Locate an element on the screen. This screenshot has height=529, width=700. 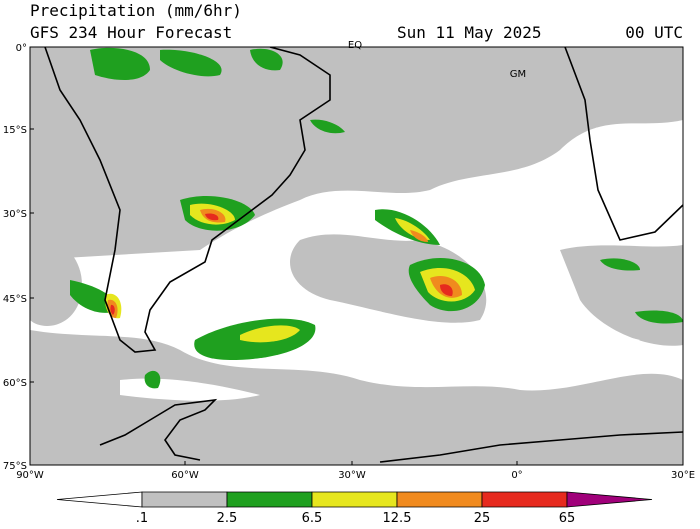
lat-label: 60°S is located at coordinates (15, 383).